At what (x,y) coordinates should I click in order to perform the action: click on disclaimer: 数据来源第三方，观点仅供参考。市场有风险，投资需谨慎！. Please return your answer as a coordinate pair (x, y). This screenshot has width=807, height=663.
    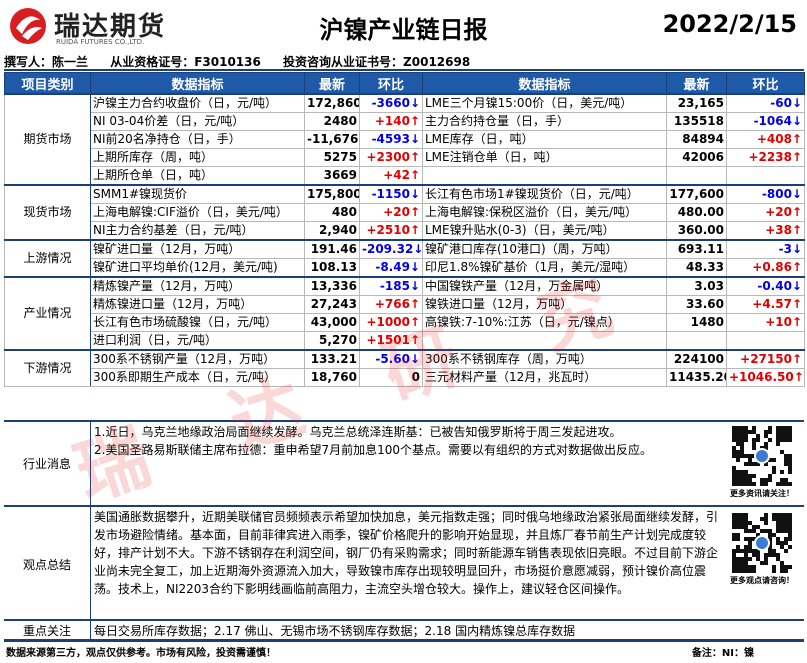
    Looking at the image, I should click on (141, 653).